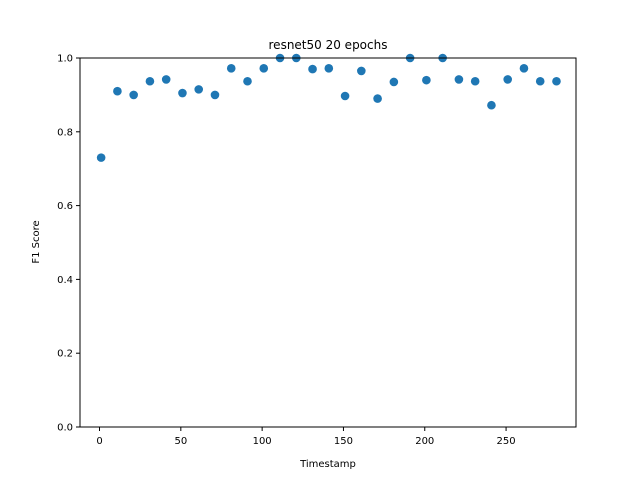  What do you see at coordinates (424, 441) in the screenshot?
I see `x-tick-label: 200` at bounding box center [424, 441].